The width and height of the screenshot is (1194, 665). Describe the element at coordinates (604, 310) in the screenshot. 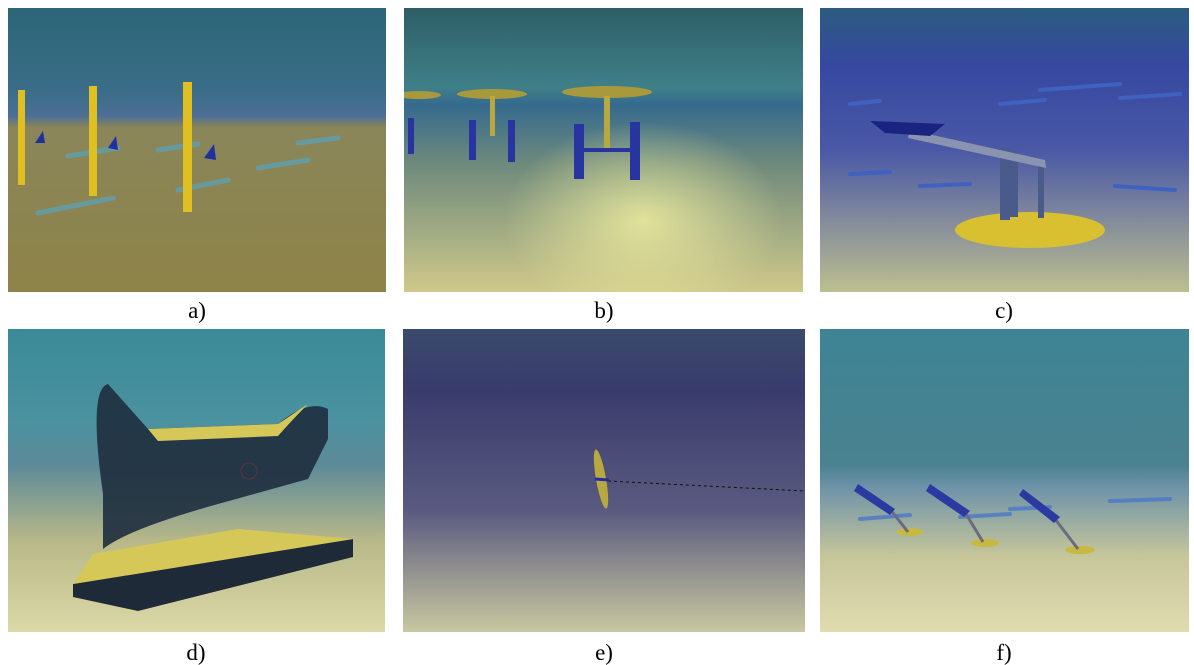

I see `caption: b)` at that location.